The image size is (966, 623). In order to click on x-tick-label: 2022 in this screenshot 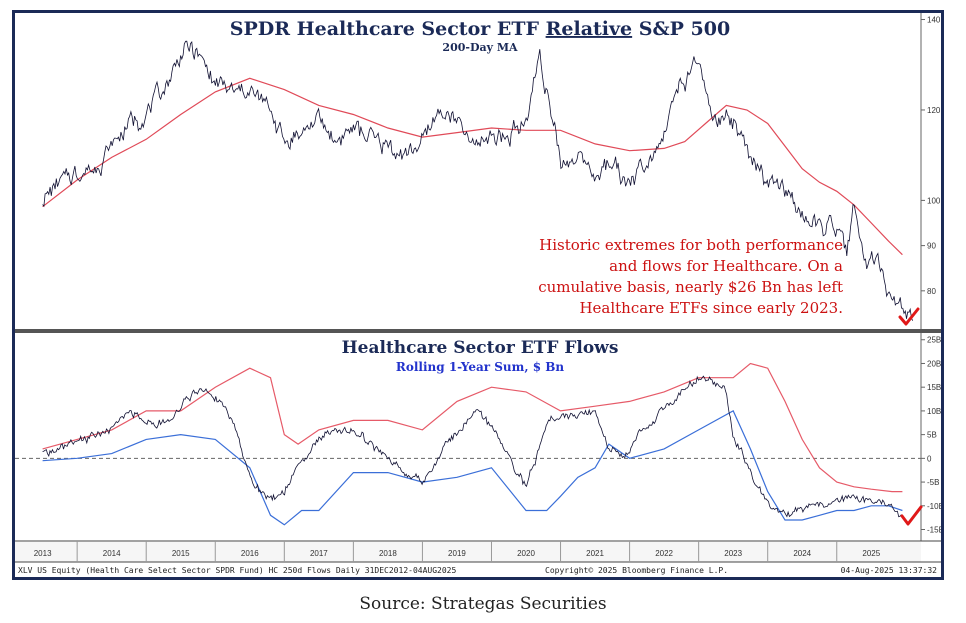, I will do `click(664, 553)`.